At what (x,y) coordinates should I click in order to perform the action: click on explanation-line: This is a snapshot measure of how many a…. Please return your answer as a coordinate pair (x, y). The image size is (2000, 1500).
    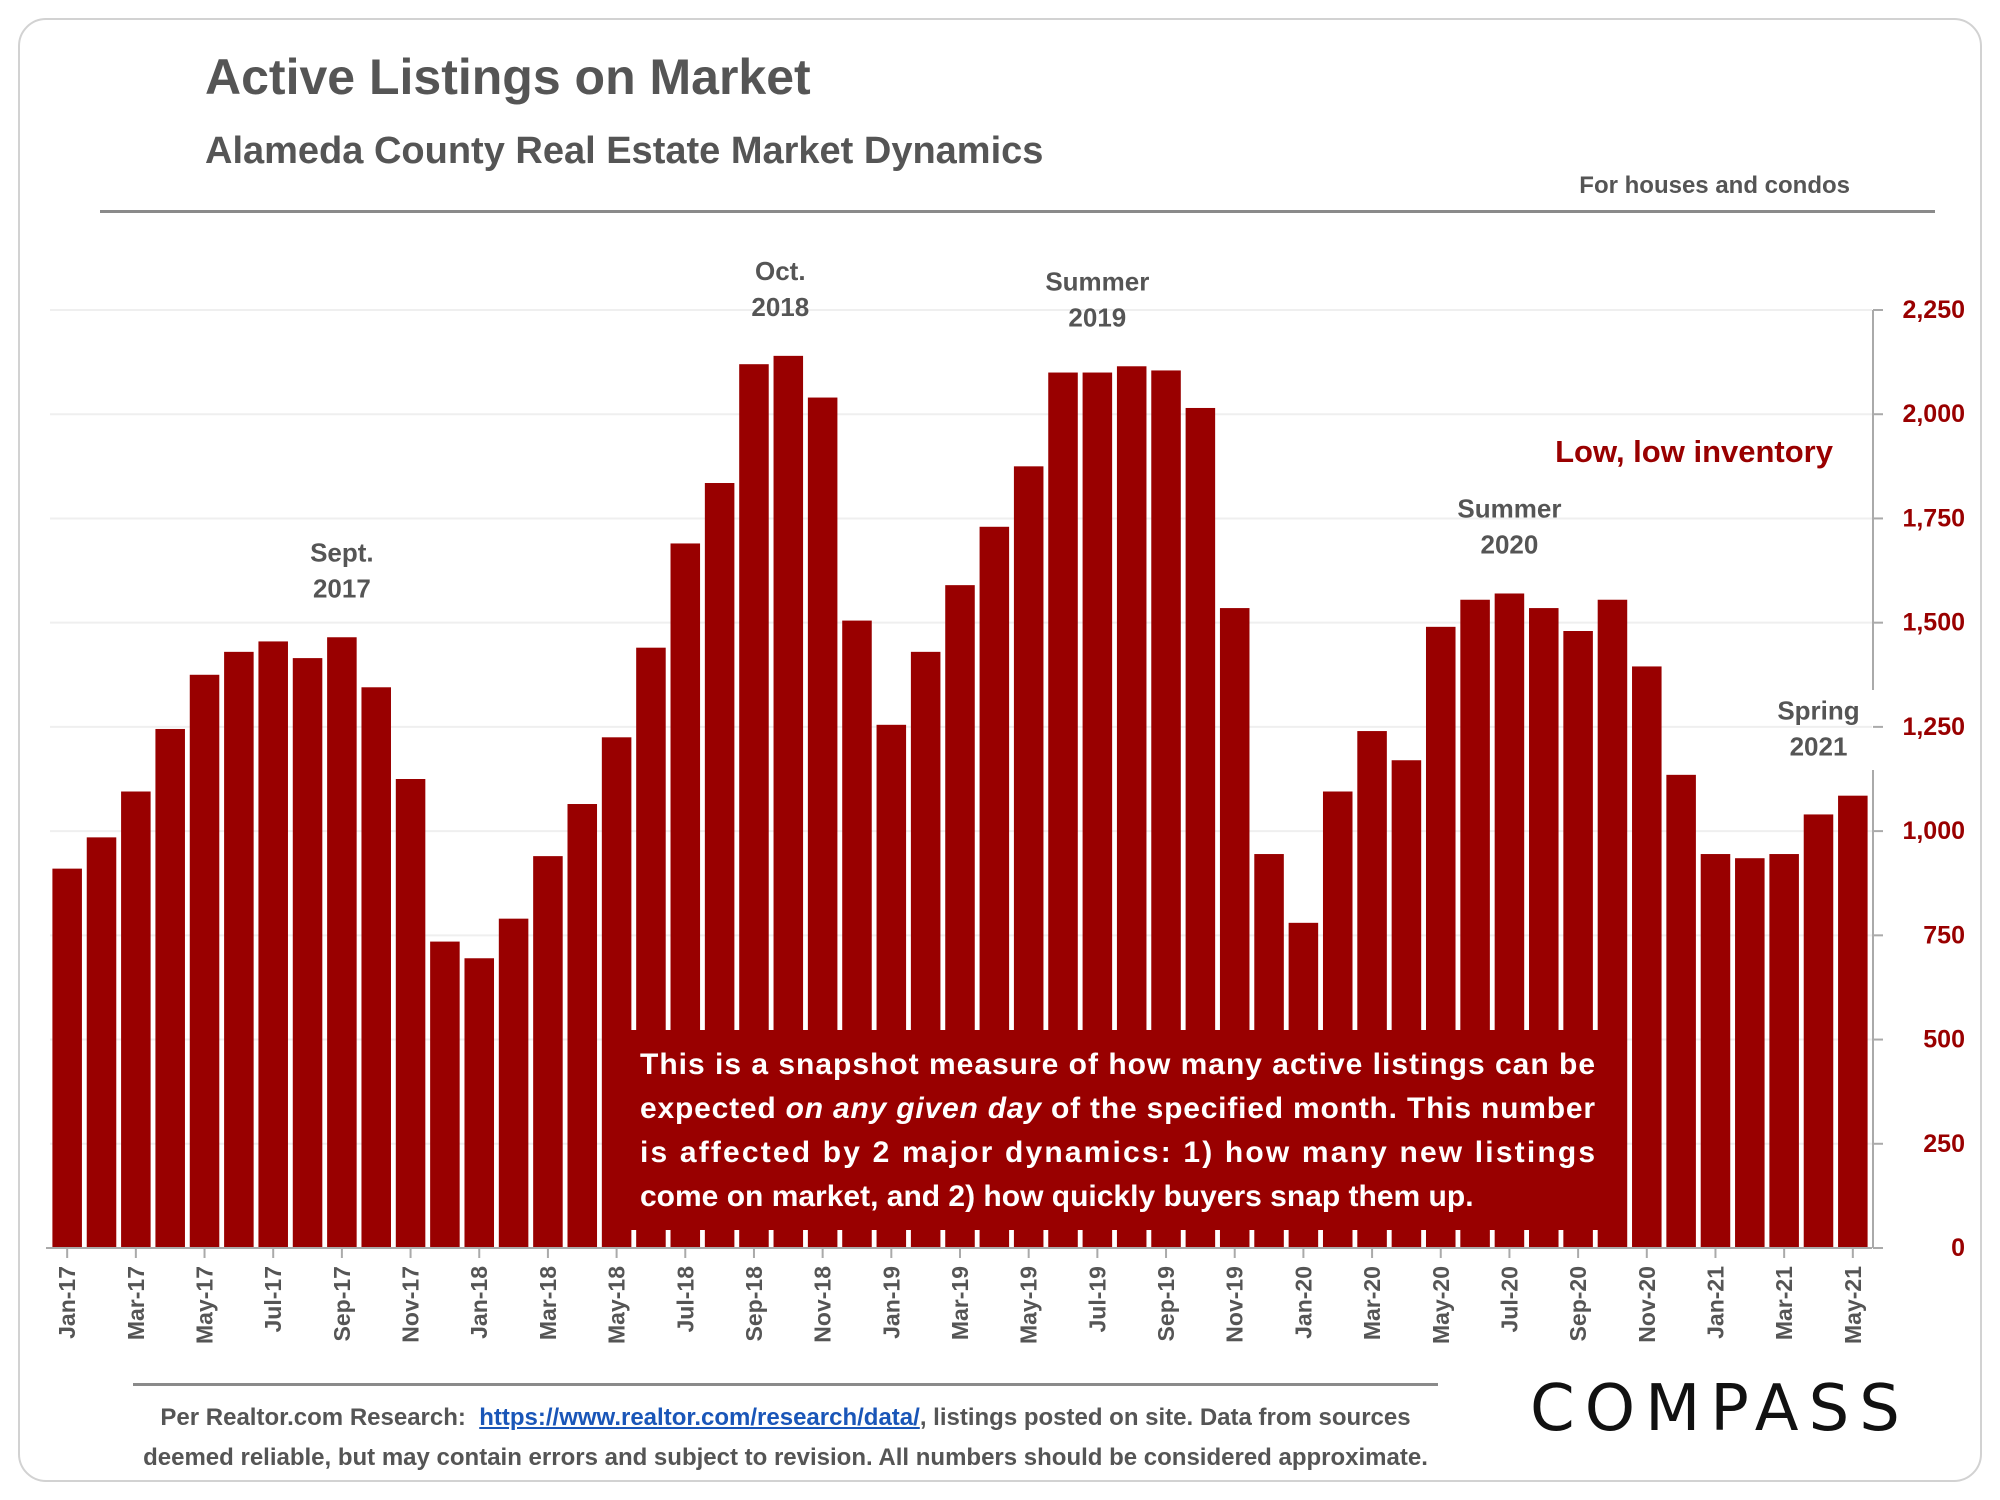
    Looking at the image, I should click on (1117, 1064).